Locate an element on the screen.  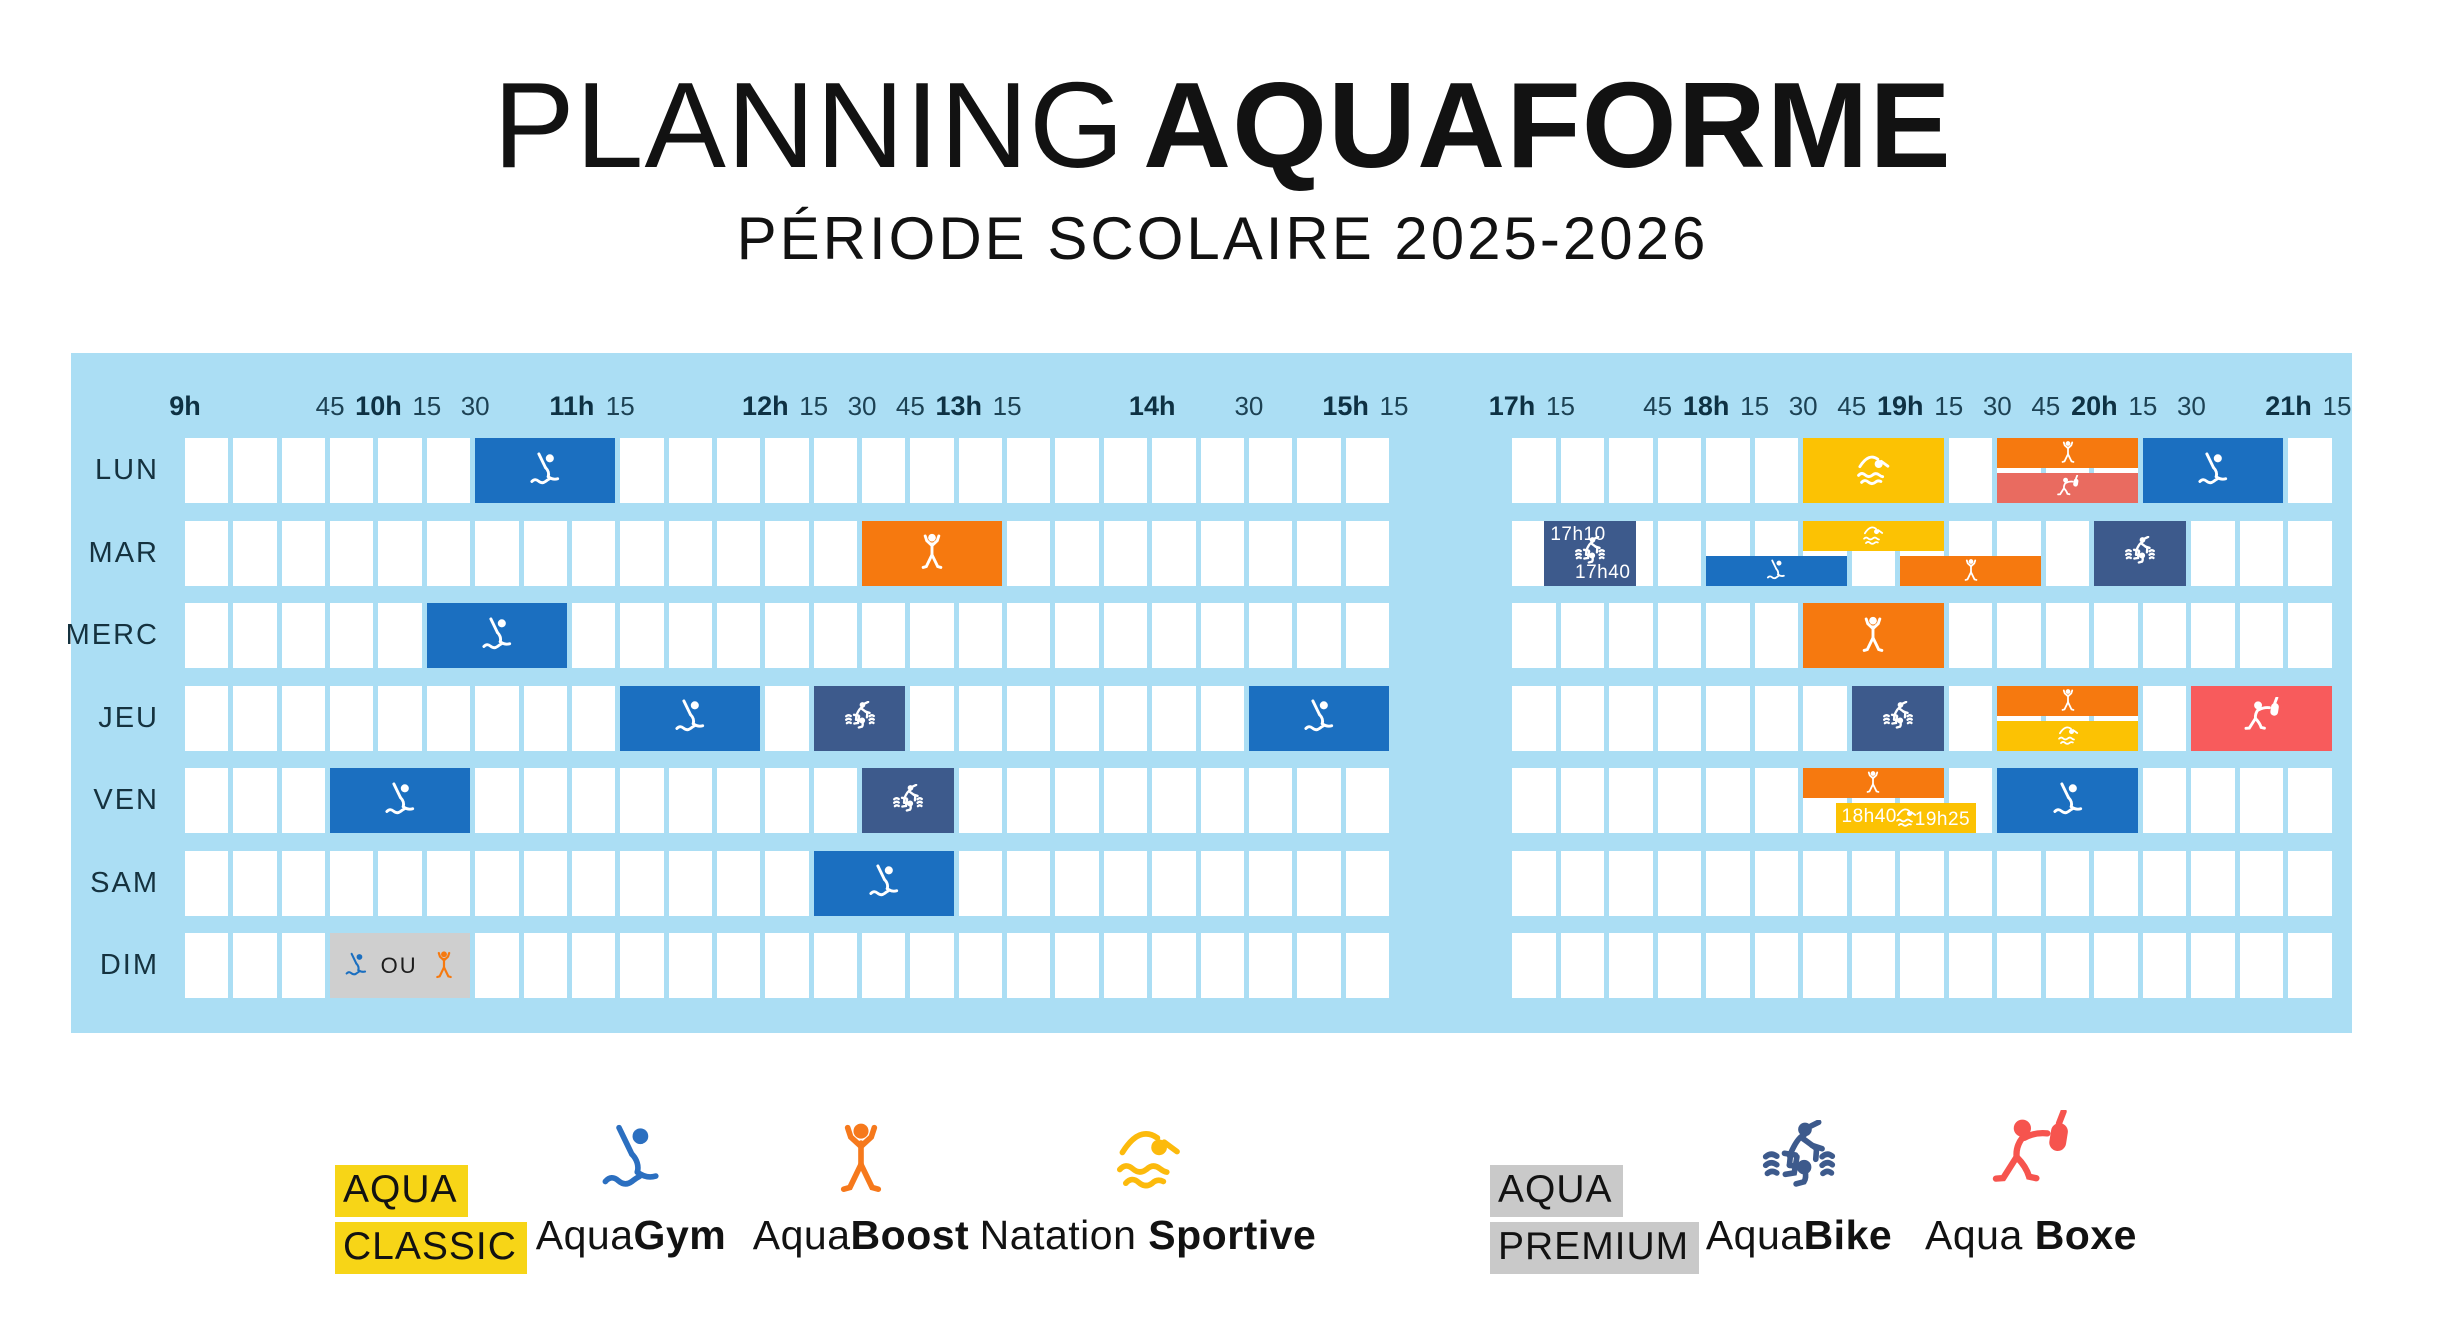
event-natation-jeu is located at coordinates (2067, 735).